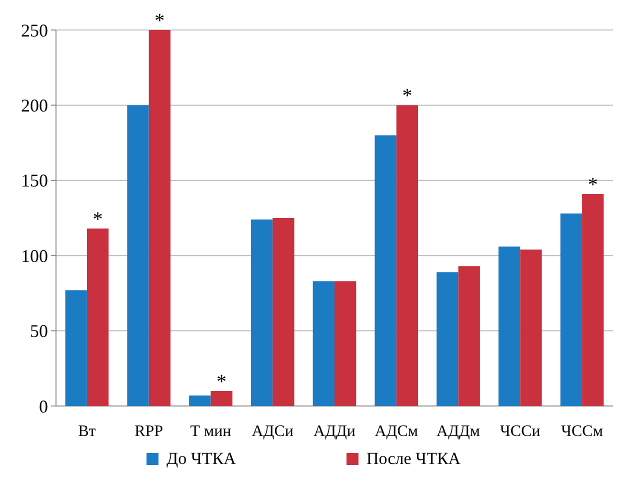 Image resolution: width=633 pixels, height=489 pixels. I want to click on x-tick-label: АДСм, so click(396, 431).